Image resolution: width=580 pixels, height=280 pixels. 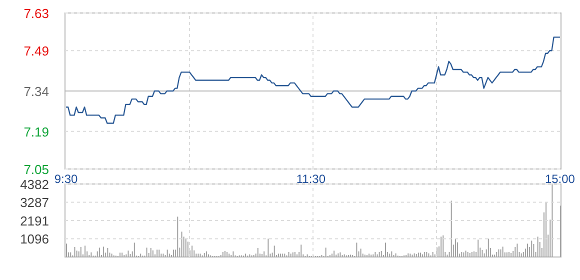 What do you see at coordinates (34, 202) in the screenshot?
I see `y-tick-label: 3287` at bounding box center [34, 202].